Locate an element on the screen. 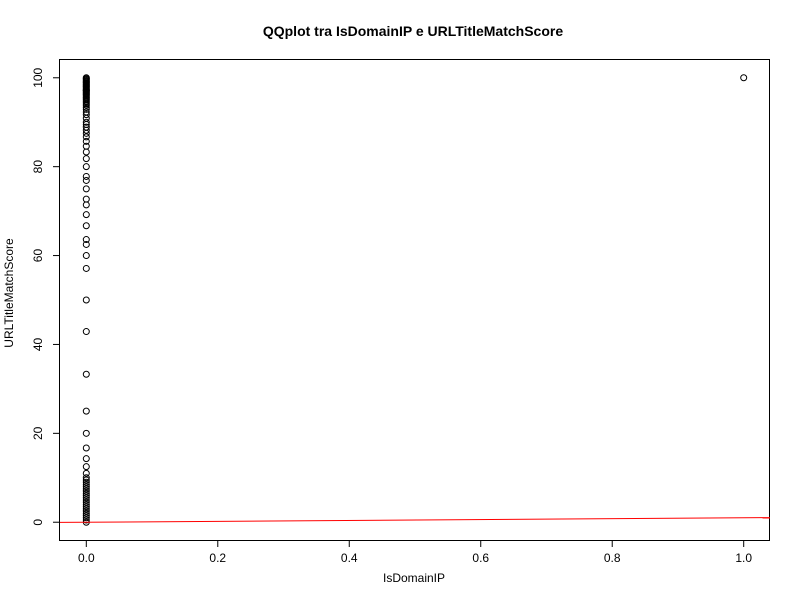  x-tick-label: 0.0 is located at coordinates (86, 558).